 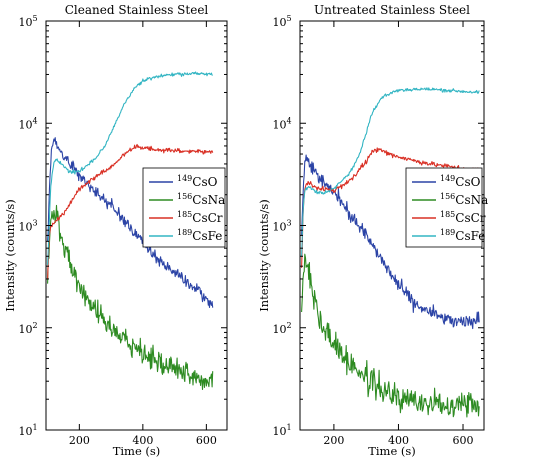 I want to click on series-line-cso, so click(x=130, y=223).